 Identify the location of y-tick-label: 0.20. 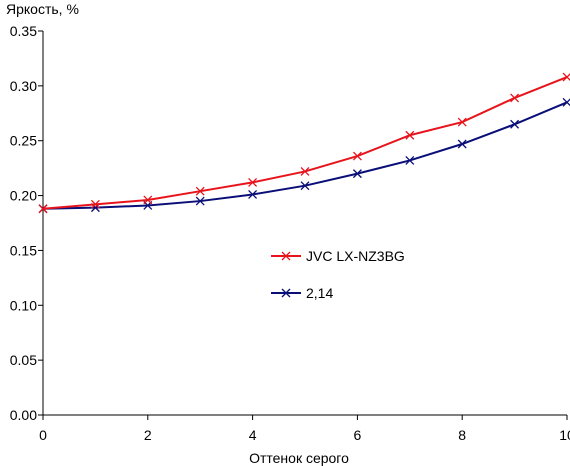
(23, 196).